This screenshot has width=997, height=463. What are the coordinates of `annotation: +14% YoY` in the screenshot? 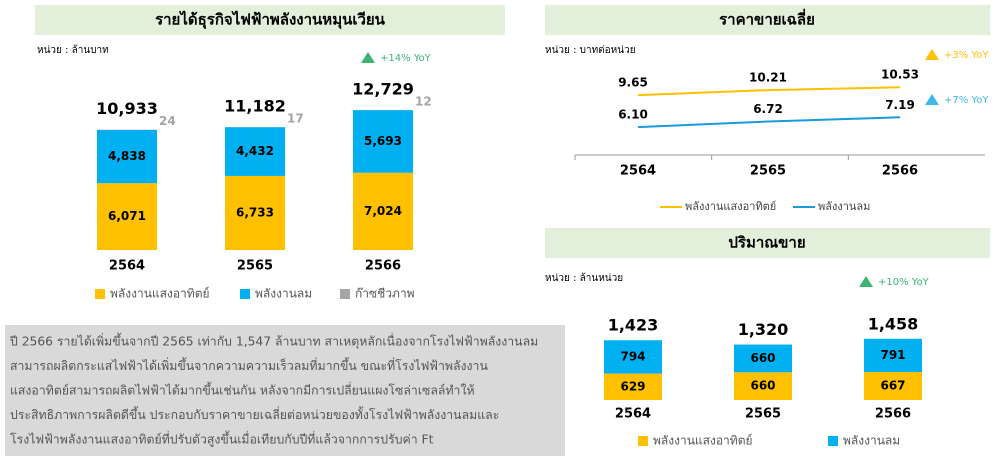 It's located at (406, 58).